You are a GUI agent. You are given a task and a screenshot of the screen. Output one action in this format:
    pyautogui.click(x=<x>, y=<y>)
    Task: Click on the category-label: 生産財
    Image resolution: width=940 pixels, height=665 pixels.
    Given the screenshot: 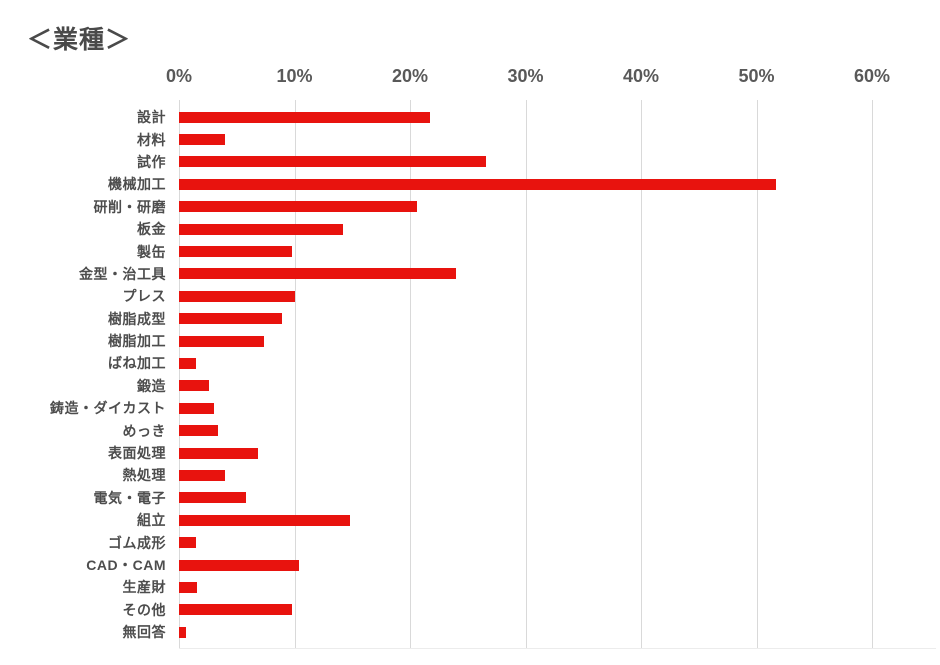 What is the action you would take?
    pyautogui.click(x=144, y=587)
    